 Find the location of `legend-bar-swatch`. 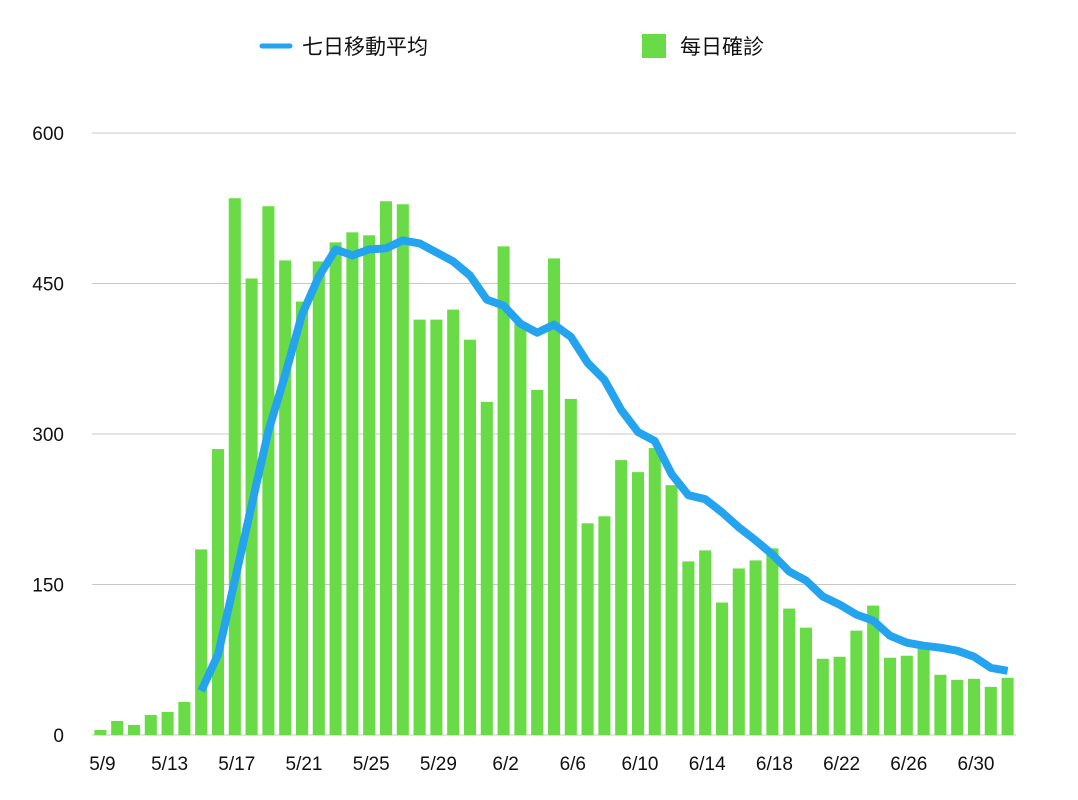

legend-bar-swatch is located at coordinates (654, 46).